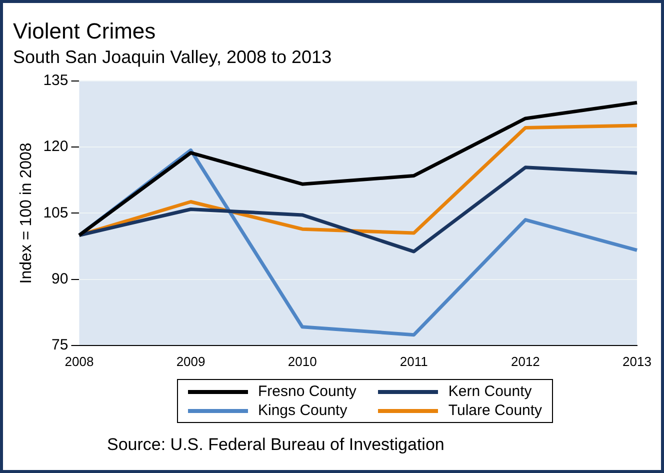 This screenshot has height=473, width=664. Describe the element at coordinates (275, 445) in the screenshot. I see `source-note: Source: U.S. Federal Bureau of Investigation` at that location.